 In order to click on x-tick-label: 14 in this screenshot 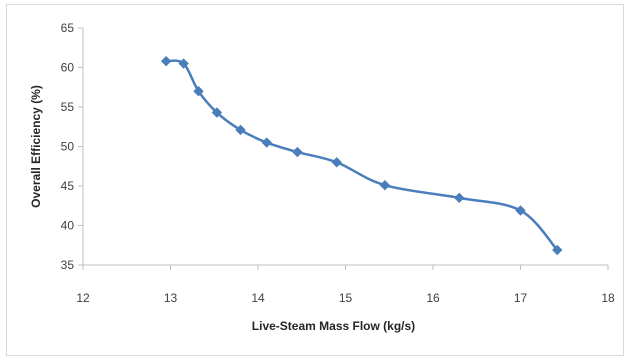, I will do `click(258, 298)`.